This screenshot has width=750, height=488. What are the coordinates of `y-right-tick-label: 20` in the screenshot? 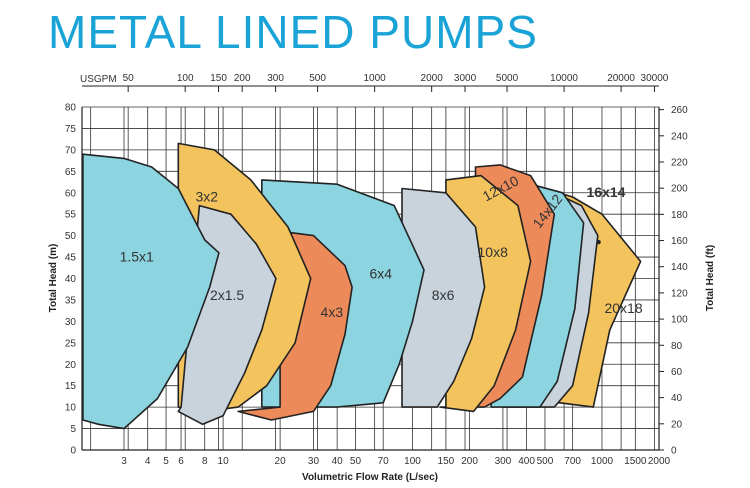 It's located at (677, 424).